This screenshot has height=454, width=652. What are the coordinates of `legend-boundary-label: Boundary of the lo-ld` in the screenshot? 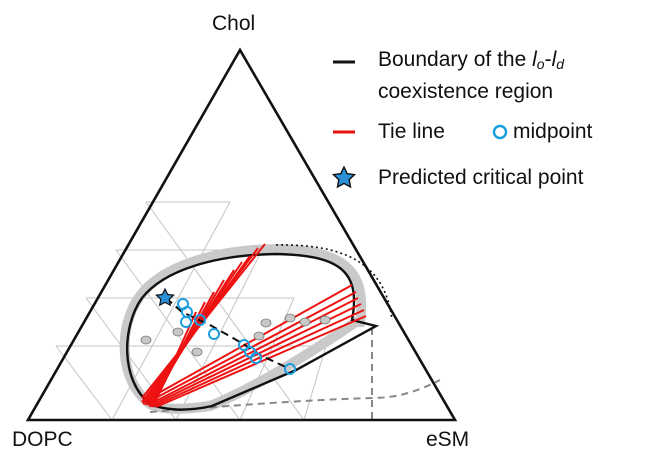 It's located at (471, 60).